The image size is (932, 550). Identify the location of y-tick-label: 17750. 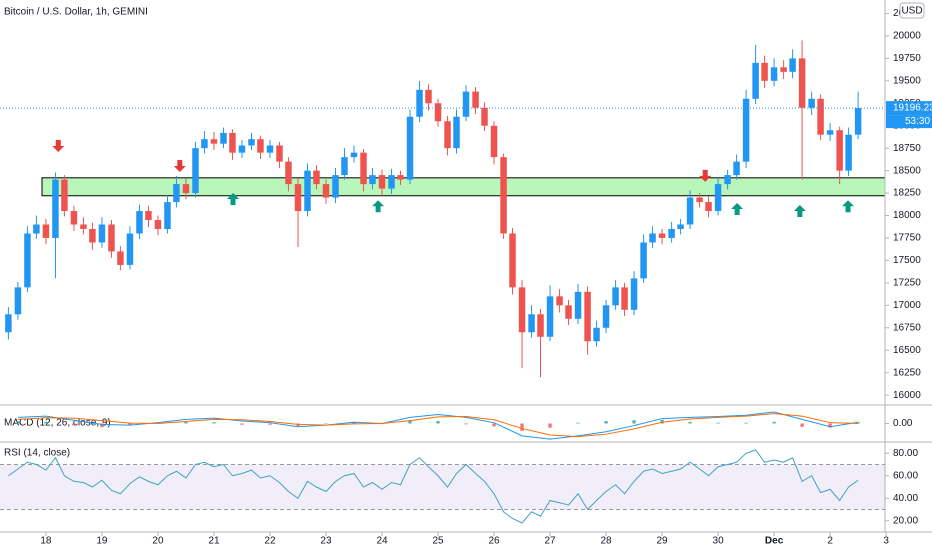
(907, 238).